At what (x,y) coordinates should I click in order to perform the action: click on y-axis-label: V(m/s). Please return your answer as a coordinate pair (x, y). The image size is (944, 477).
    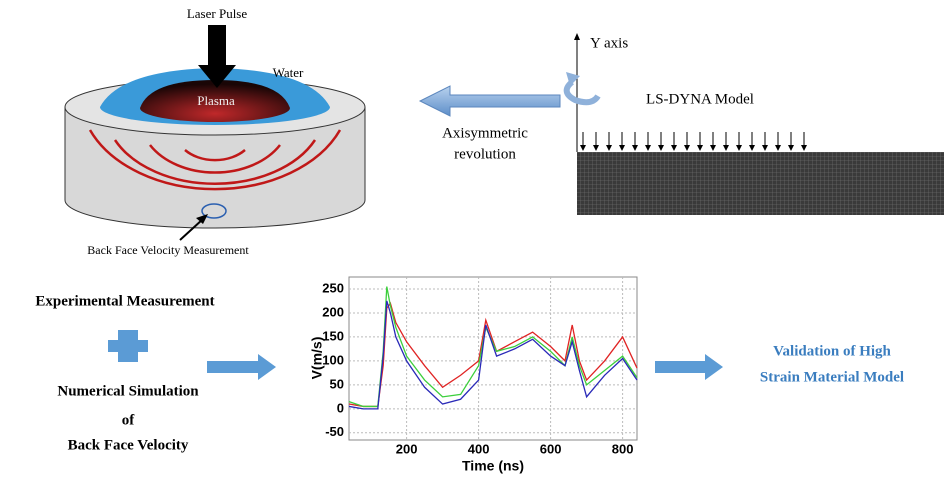
    Looking at the image, I should click on (317, 358).